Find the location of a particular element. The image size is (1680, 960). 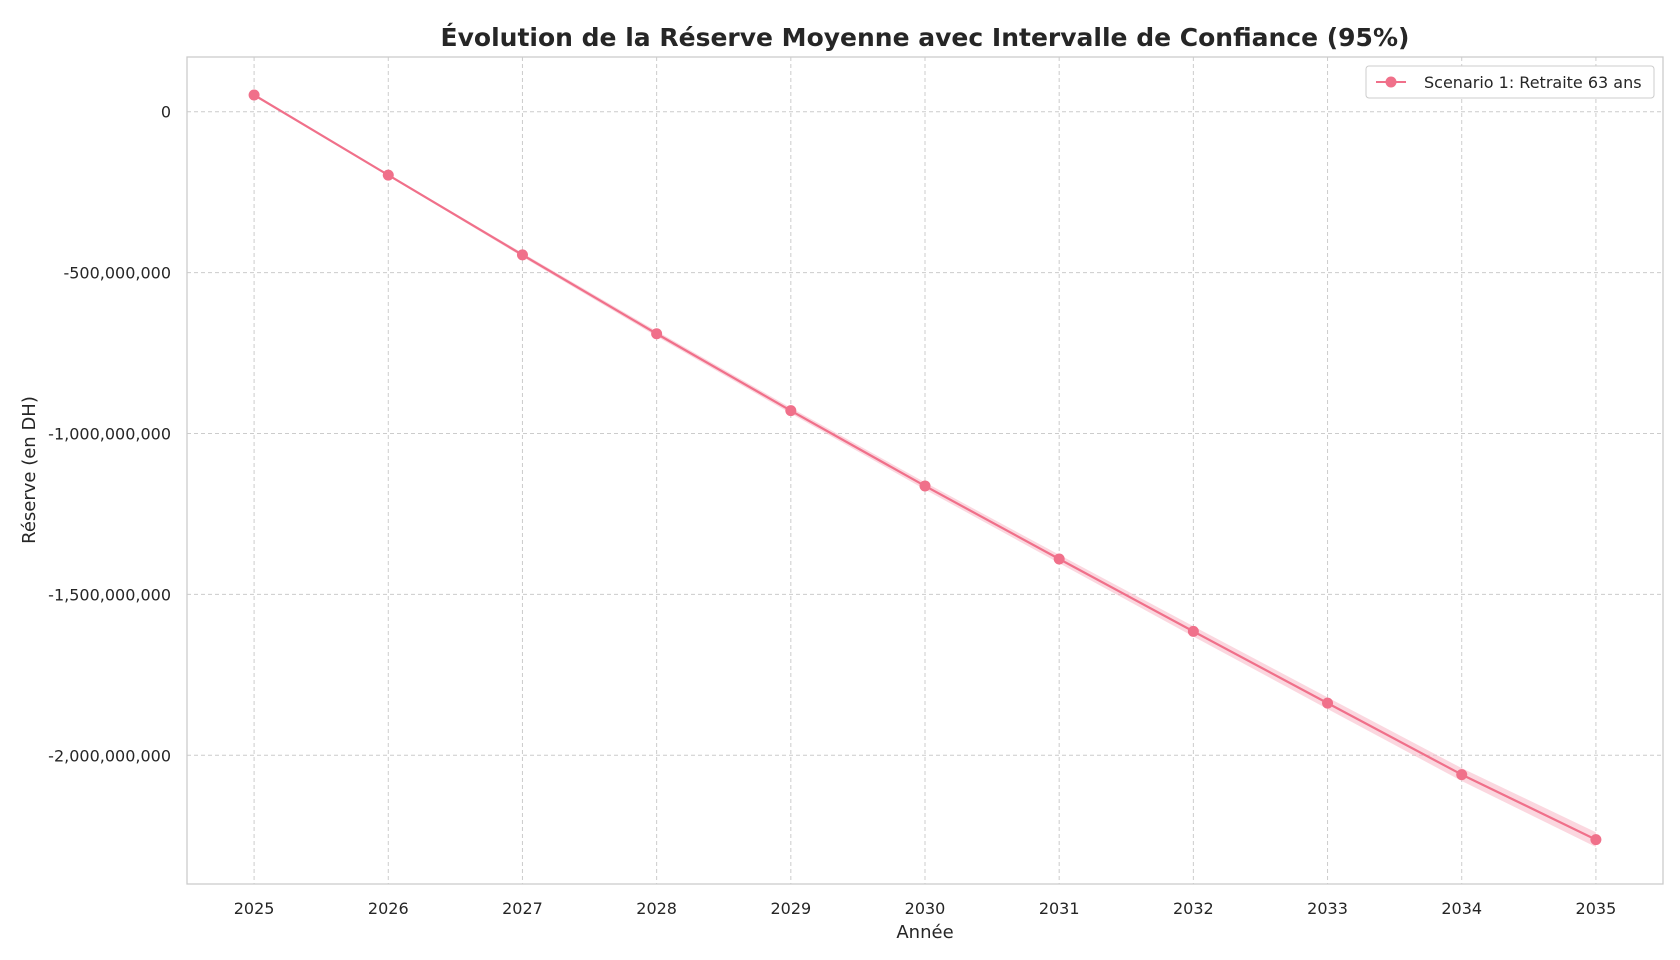

x-tick-label: 2032 is located at coordinates (1193, 908).